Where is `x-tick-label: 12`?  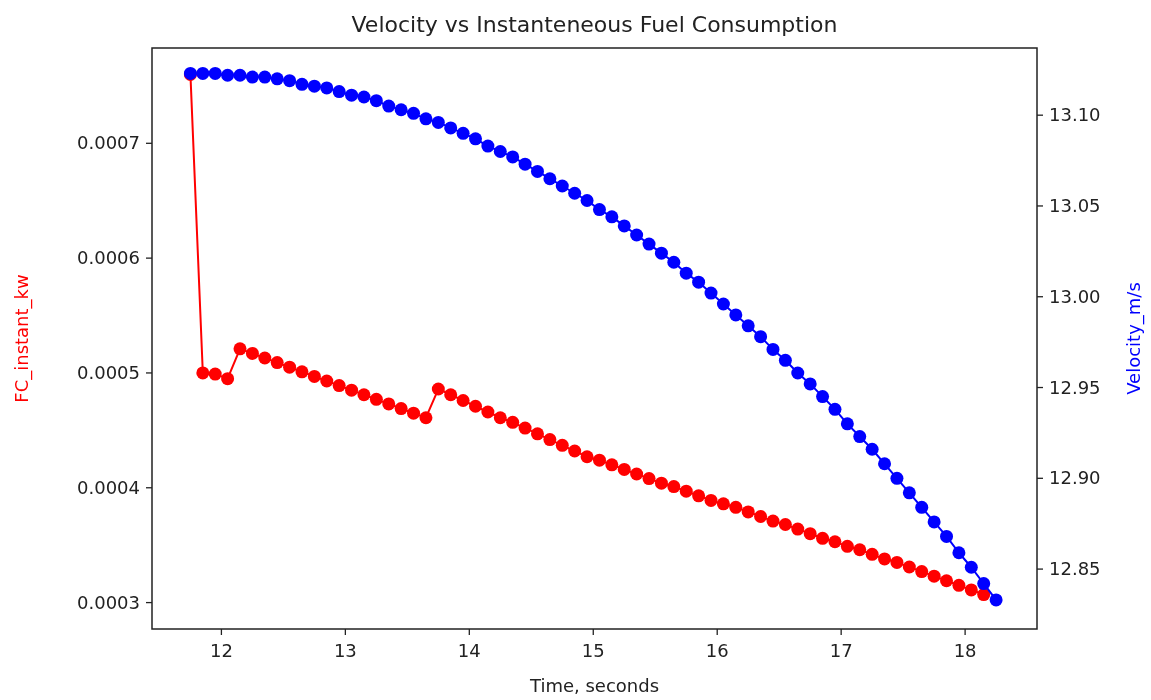
x-tick-label: 12 is located at coordinates (221, 650).